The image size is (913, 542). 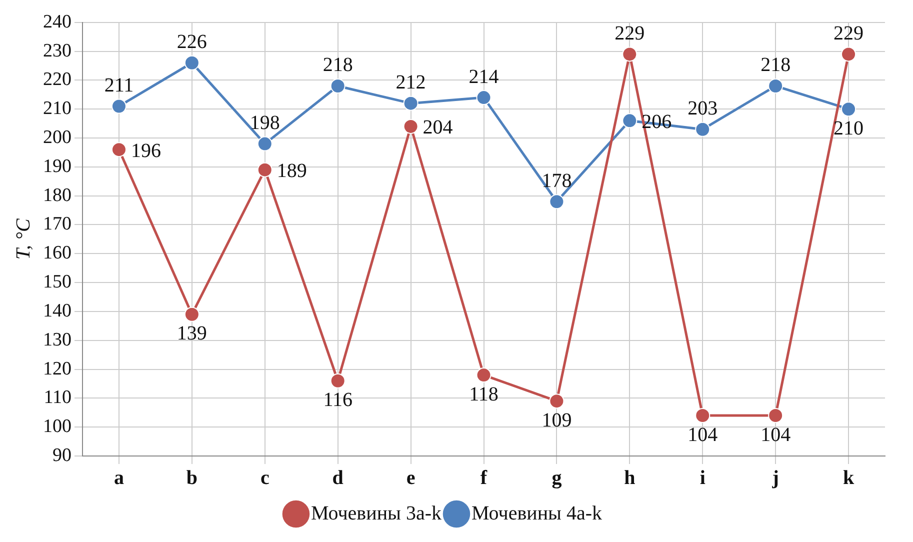 What do you see at coordinates (119, 85) in the screenshot?
I see `data-label: 211` at bounding box center [119, 85].